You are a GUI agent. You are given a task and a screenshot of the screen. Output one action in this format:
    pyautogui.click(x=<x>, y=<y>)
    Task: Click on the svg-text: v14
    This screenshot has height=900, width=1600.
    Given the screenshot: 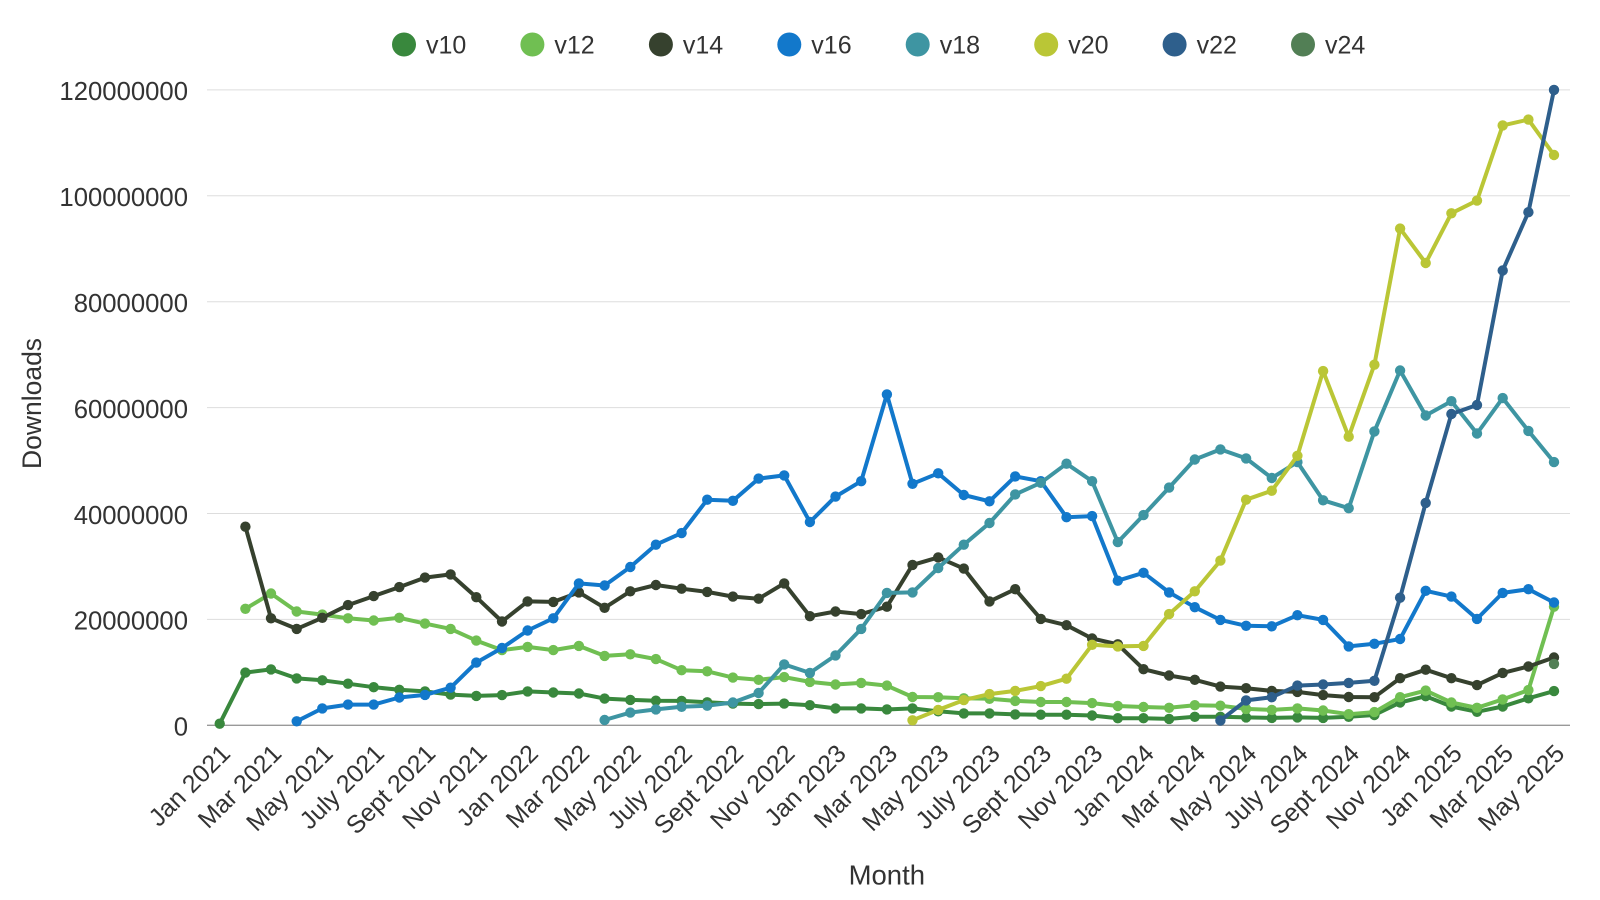 What is the action you would take?
    pyautogui.click(x=703, y=46)
    